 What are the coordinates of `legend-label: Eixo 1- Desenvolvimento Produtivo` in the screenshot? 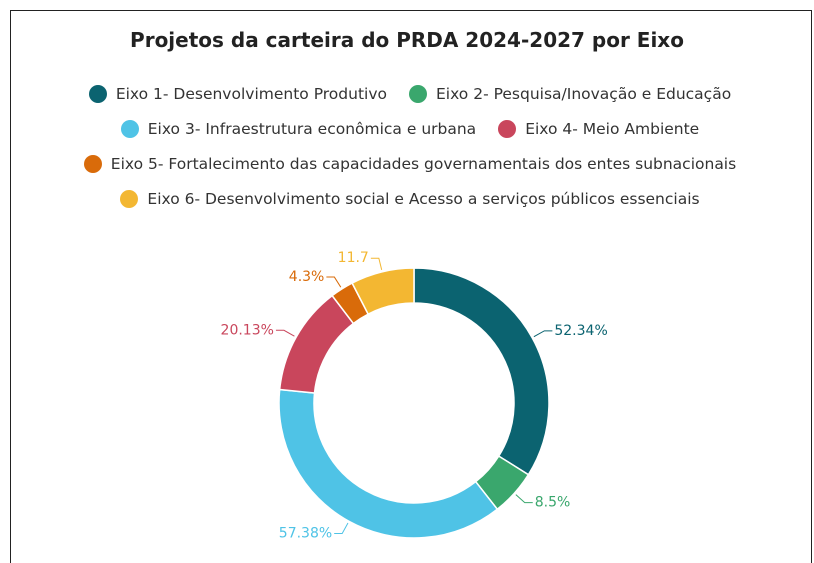 It's located at (251, 93).